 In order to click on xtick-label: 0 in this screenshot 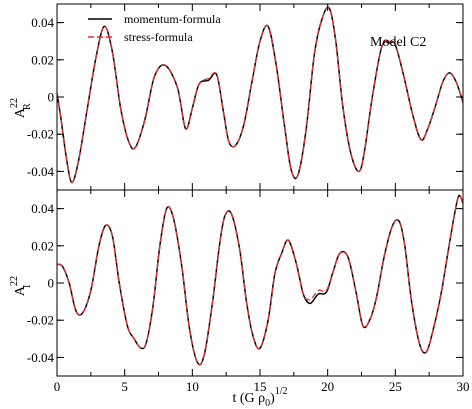, I will do `click(57, 386)`.